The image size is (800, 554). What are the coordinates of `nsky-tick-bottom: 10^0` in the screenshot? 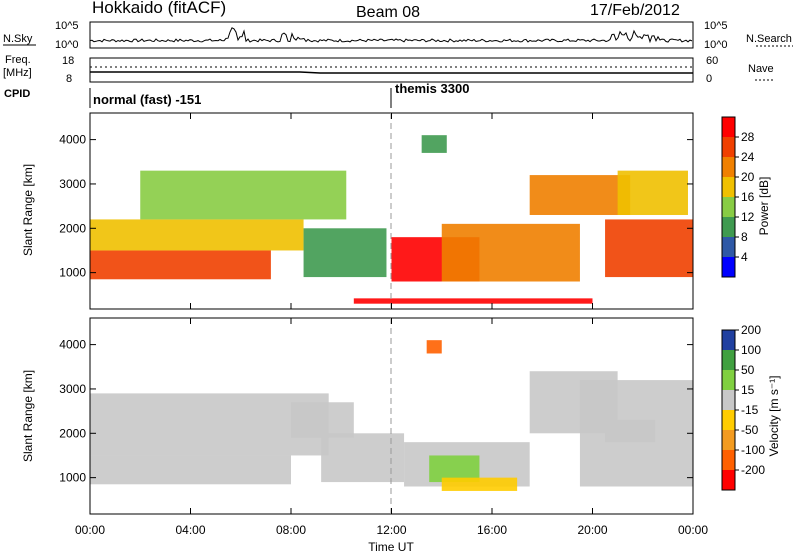 It's located at (67, 45).